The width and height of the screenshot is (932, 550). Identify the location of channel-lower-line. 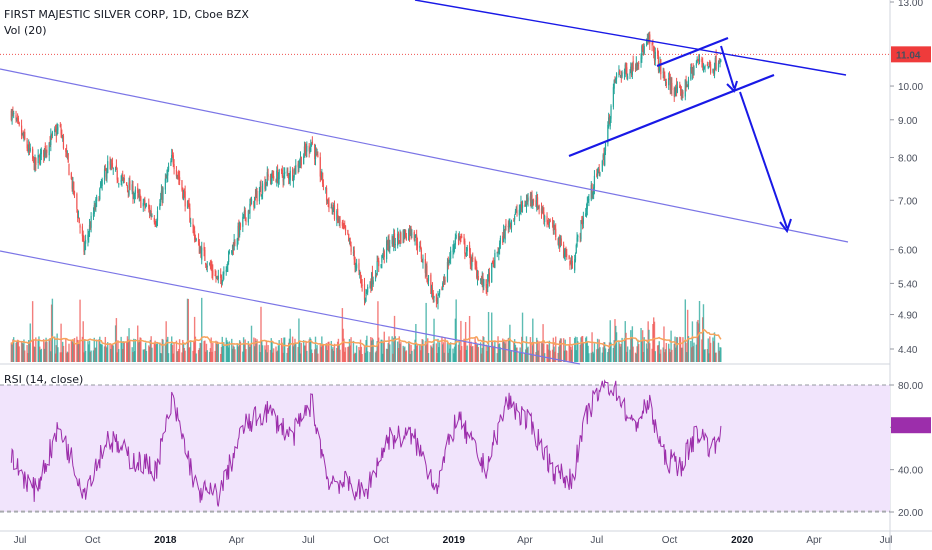
(290, 307).